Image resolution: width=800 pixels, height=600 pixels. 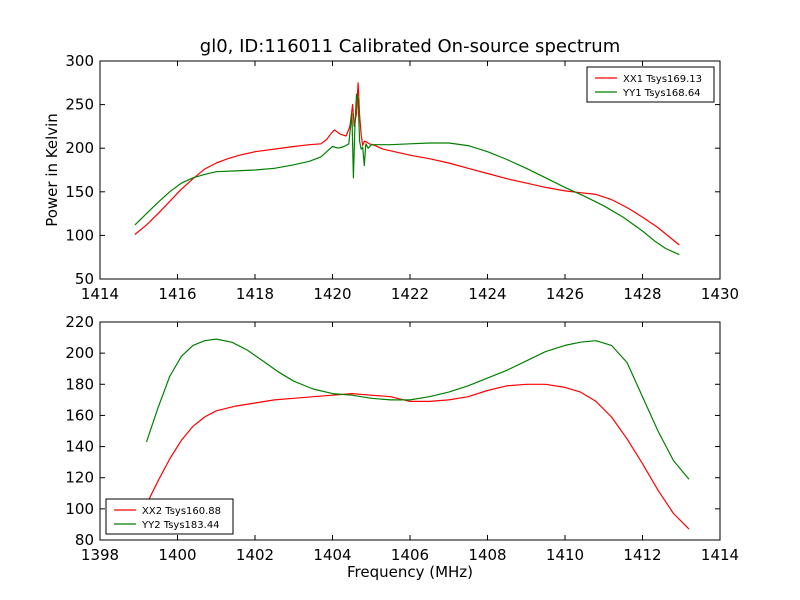 What do you see at coordinates (332, 555) in the screenshot?
I see `bottom-x-tick-label: 1404` at bounding box center [332, 555].